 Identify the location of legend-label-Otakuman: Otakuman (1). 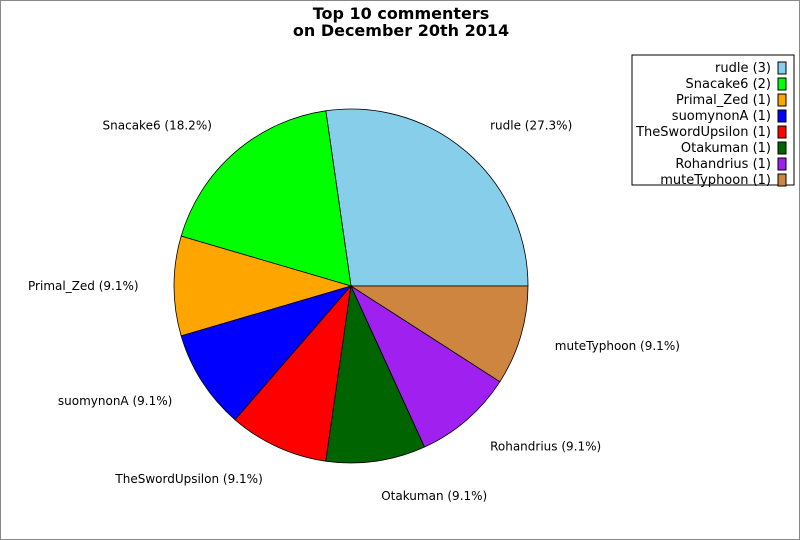
(726, 148).